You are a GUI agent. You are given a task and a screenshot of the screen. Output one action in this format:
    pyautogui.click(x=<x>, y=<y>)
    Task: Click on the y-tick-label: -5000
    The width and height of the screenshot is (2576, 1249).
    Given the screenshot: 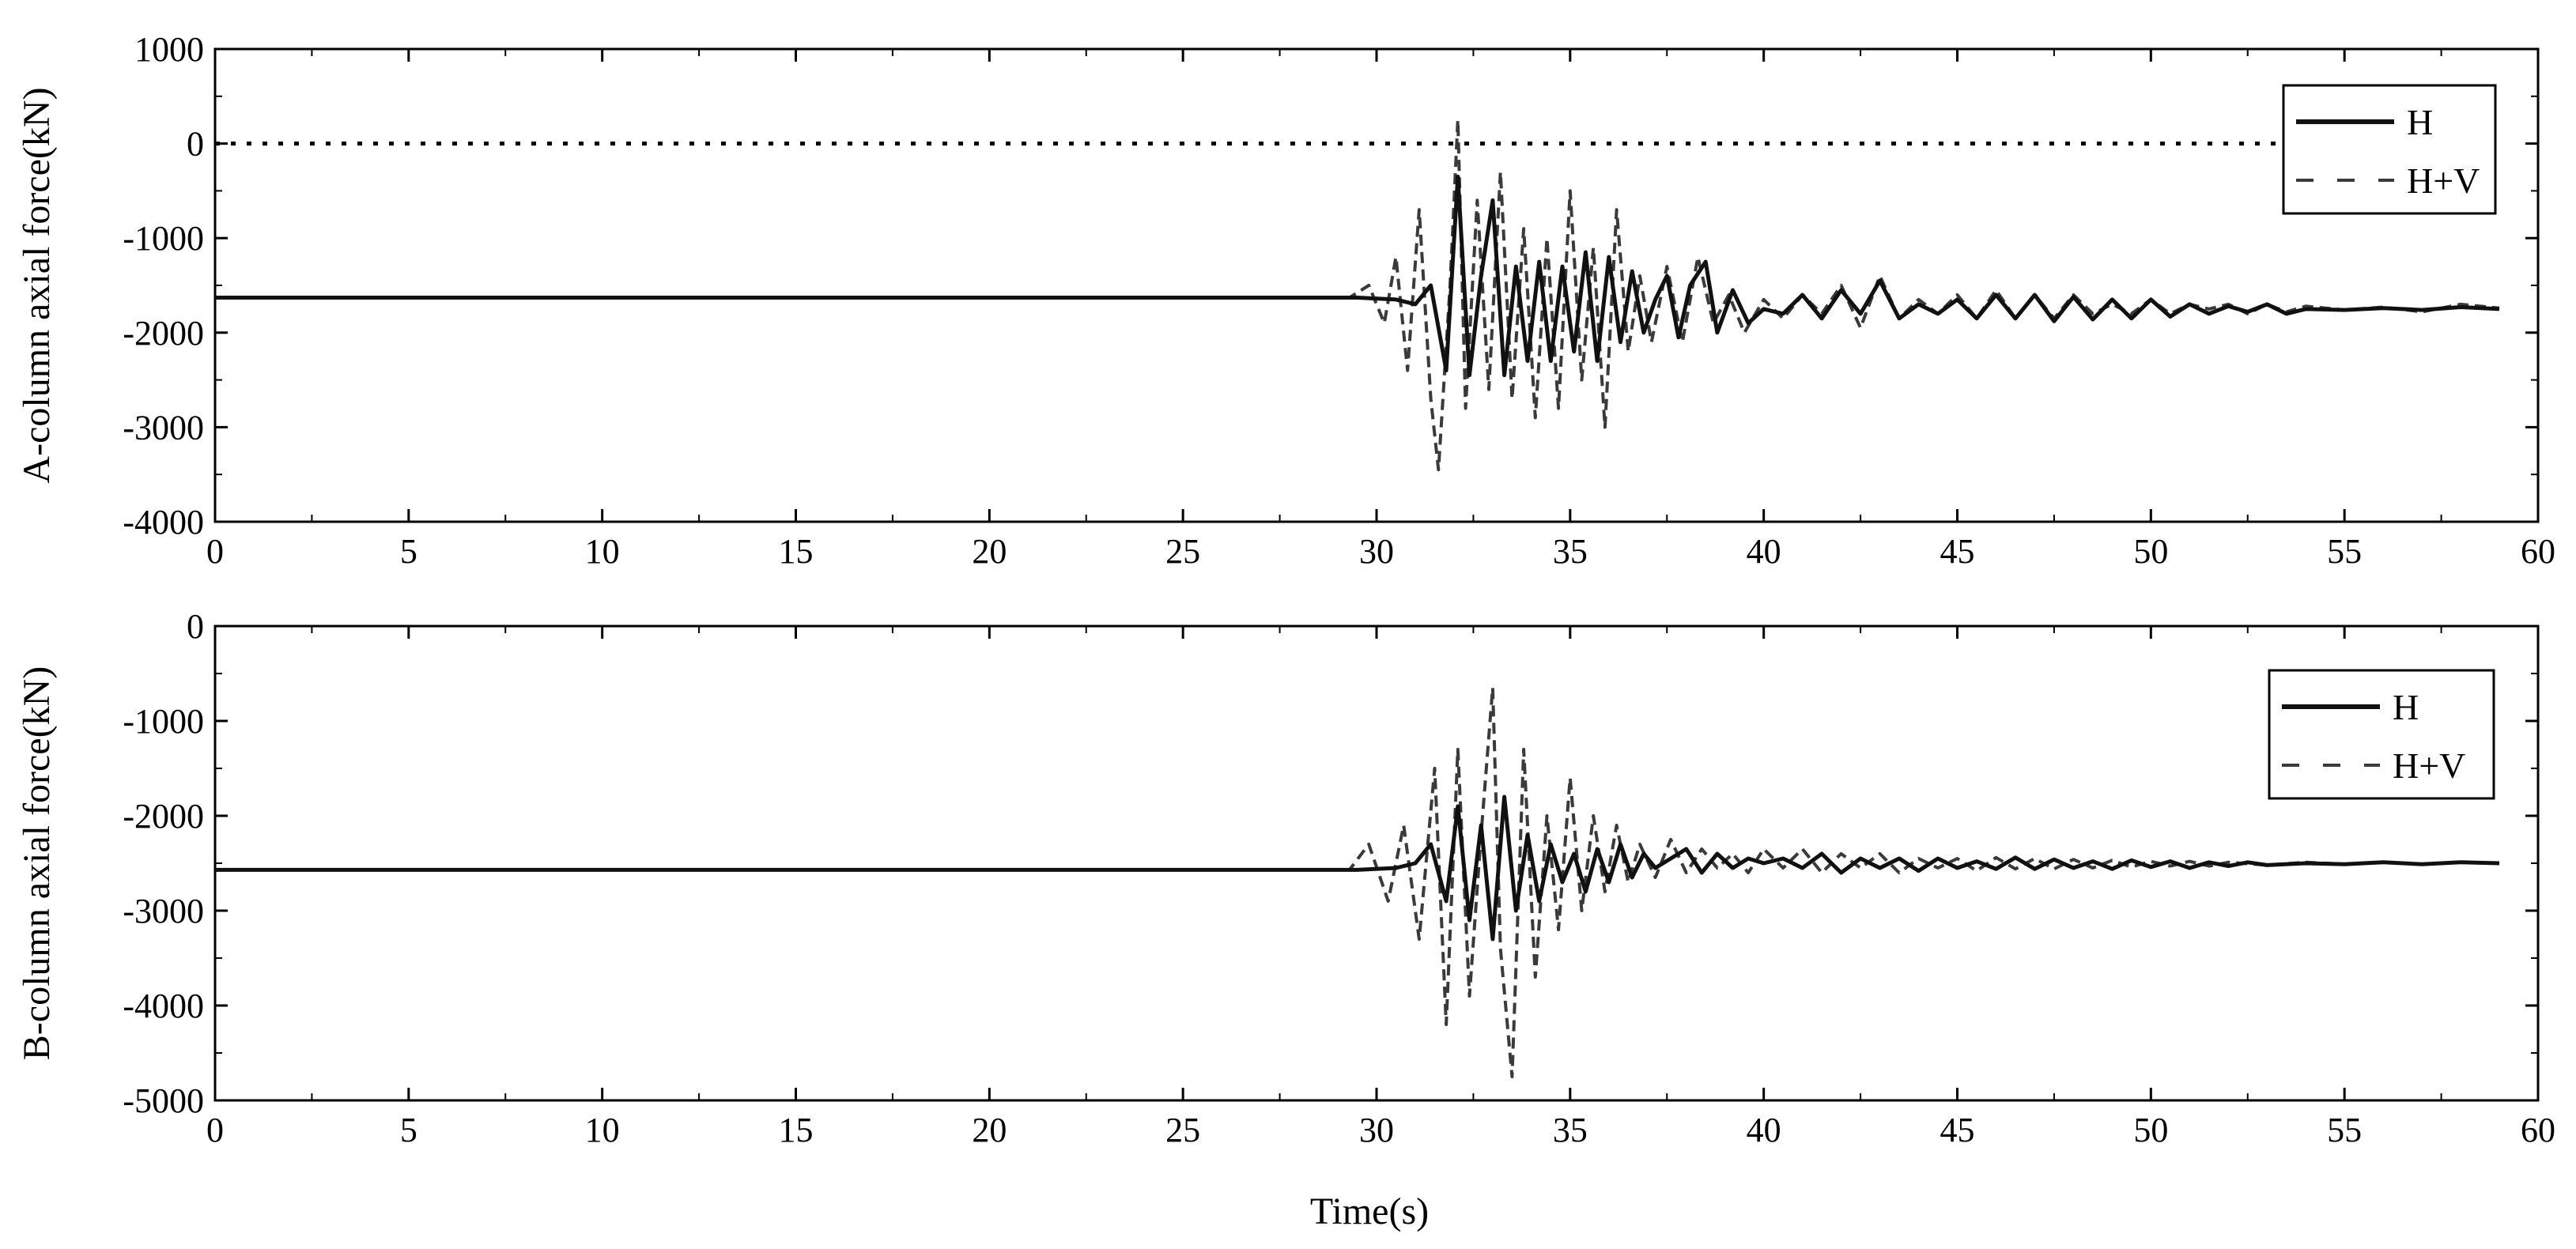 What is the action you would take?
    pyautogui.click(x=163, y=1100)
    